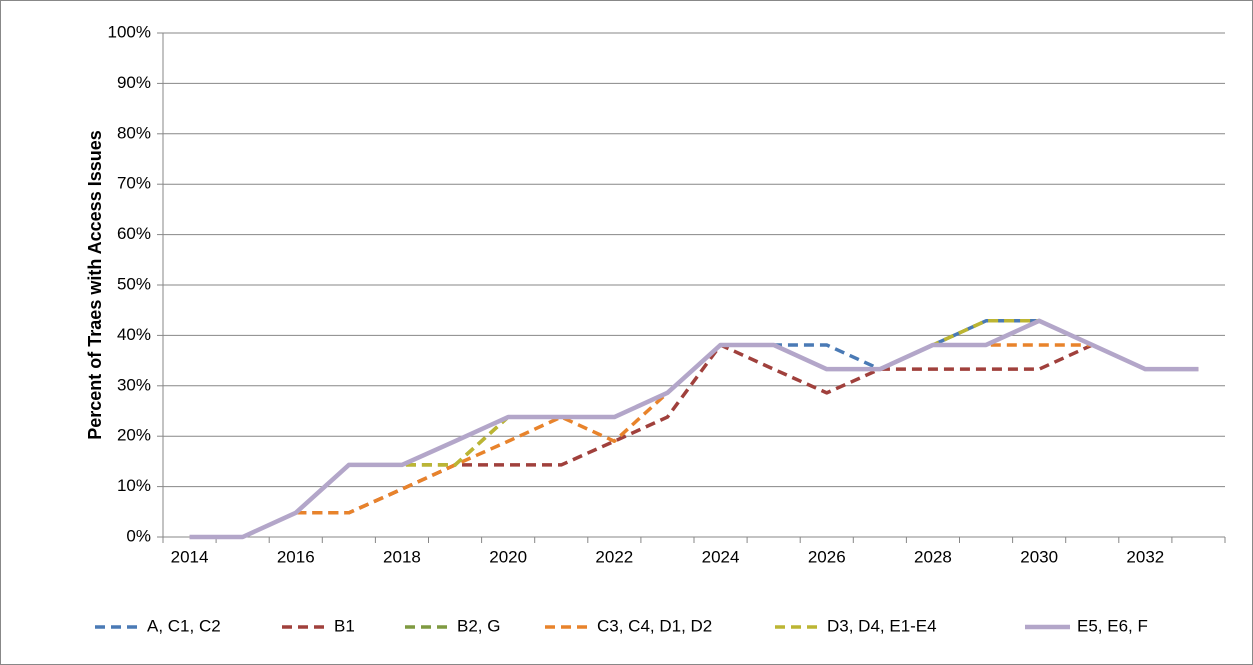 The image size is (1253, 665). What do you see at coordinates (1039, 556) in the screenshot?
I see `x-tick-label: 2030` at bounding box center [1039, 556].